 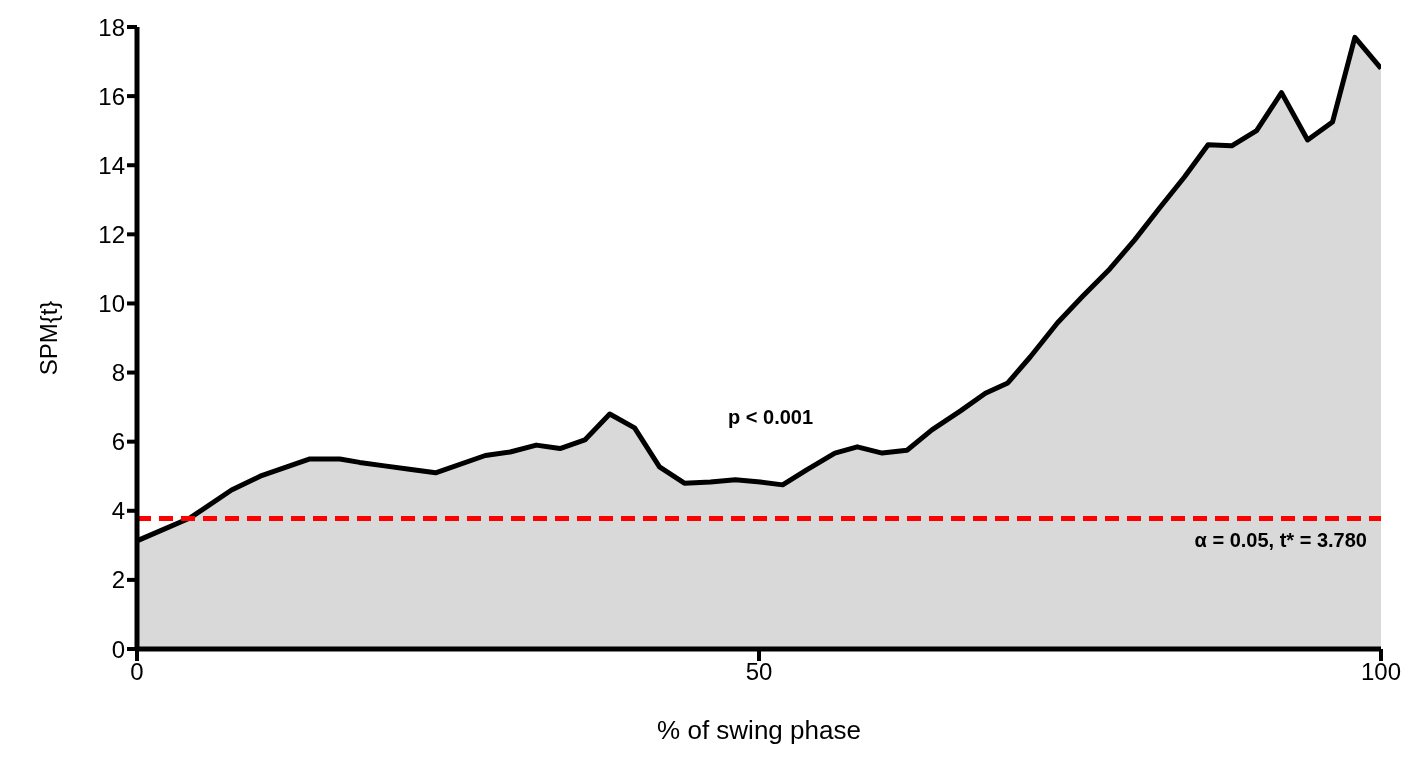 I want to click on ref-line-label: α = 0.05, t* = 3.780, so click(x=1280, y=539).